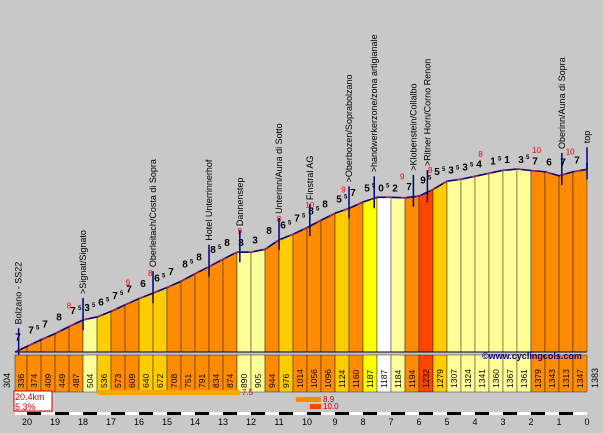  I want to click on altitude-value: 751, so click(188, 381).